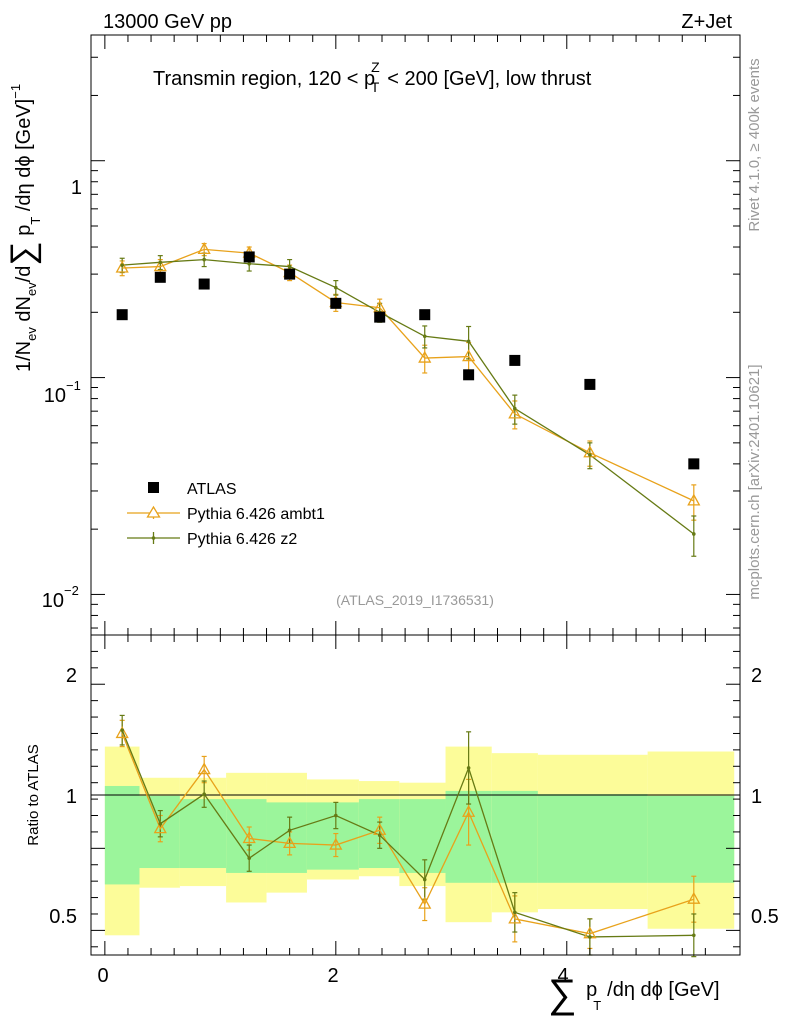  What do you see at coordinates (76, 188) in the screenshot?
I see `y-tick-label-1: 1` at bounding box center [76, 188].